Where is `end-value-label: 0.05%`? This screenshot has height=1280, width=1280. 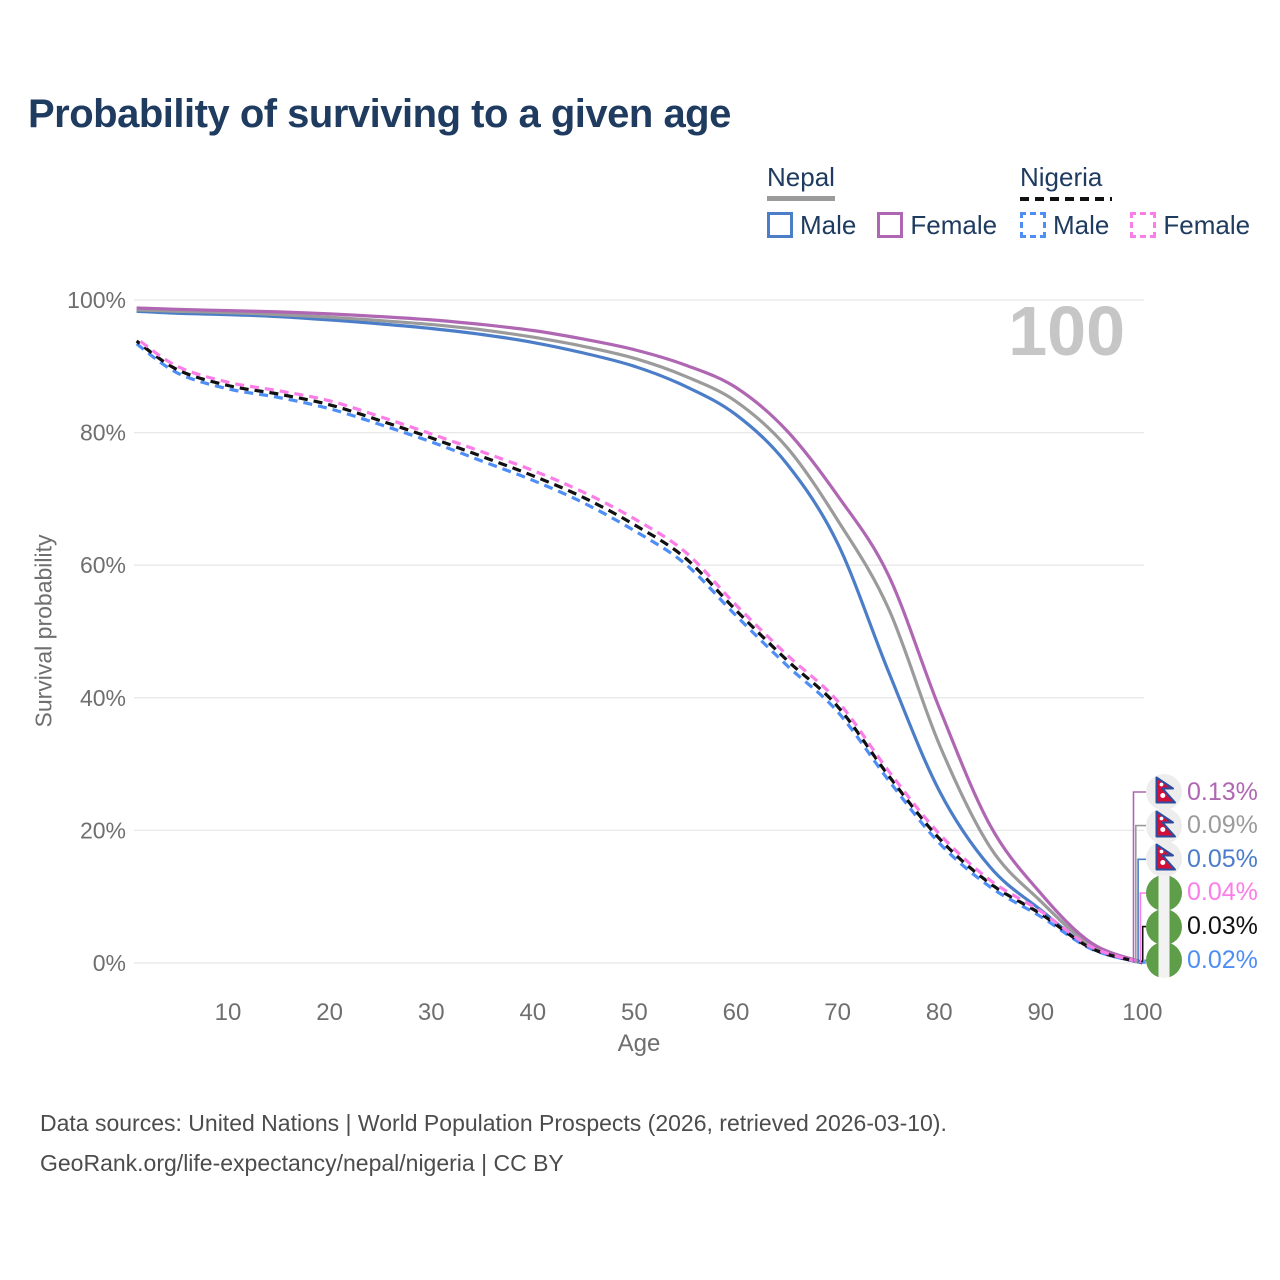 end-value-label: 0.05% is located at coordinates (1222, 858).